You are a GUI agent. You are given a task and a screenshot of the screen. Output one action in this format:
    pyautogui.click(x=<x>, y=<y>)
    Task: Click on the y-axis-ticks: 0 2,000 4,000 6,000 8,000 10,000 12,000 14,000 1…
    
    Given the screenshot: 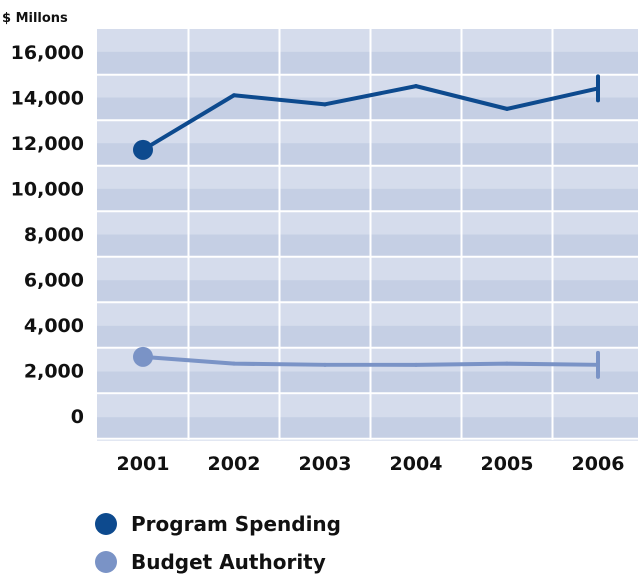 What is the action you would take?
    pyautogui.click(x=47, y=235)
    